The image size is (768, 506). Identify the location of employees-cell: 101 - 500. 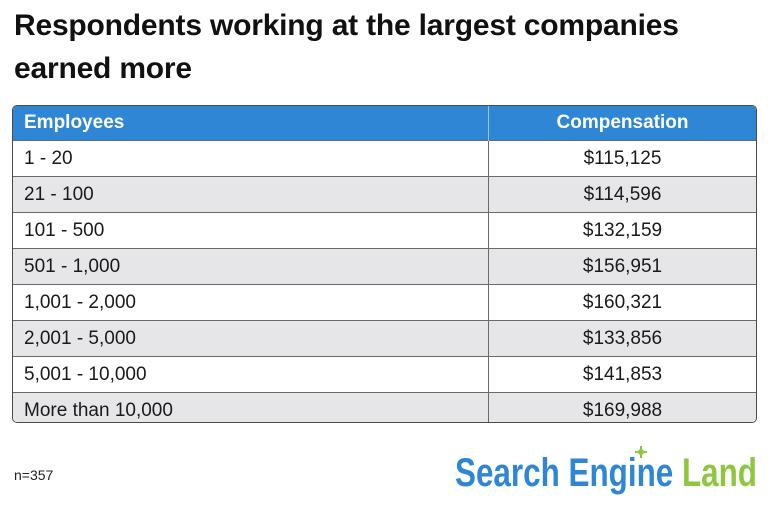
(251, 230).